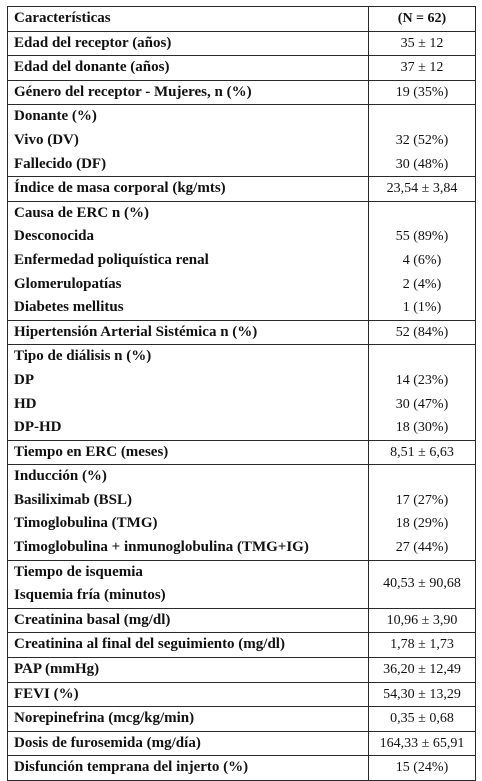 This screenshot has width=482, height=781. I want to click on row-value: 27 (44%), so click(422, 548).